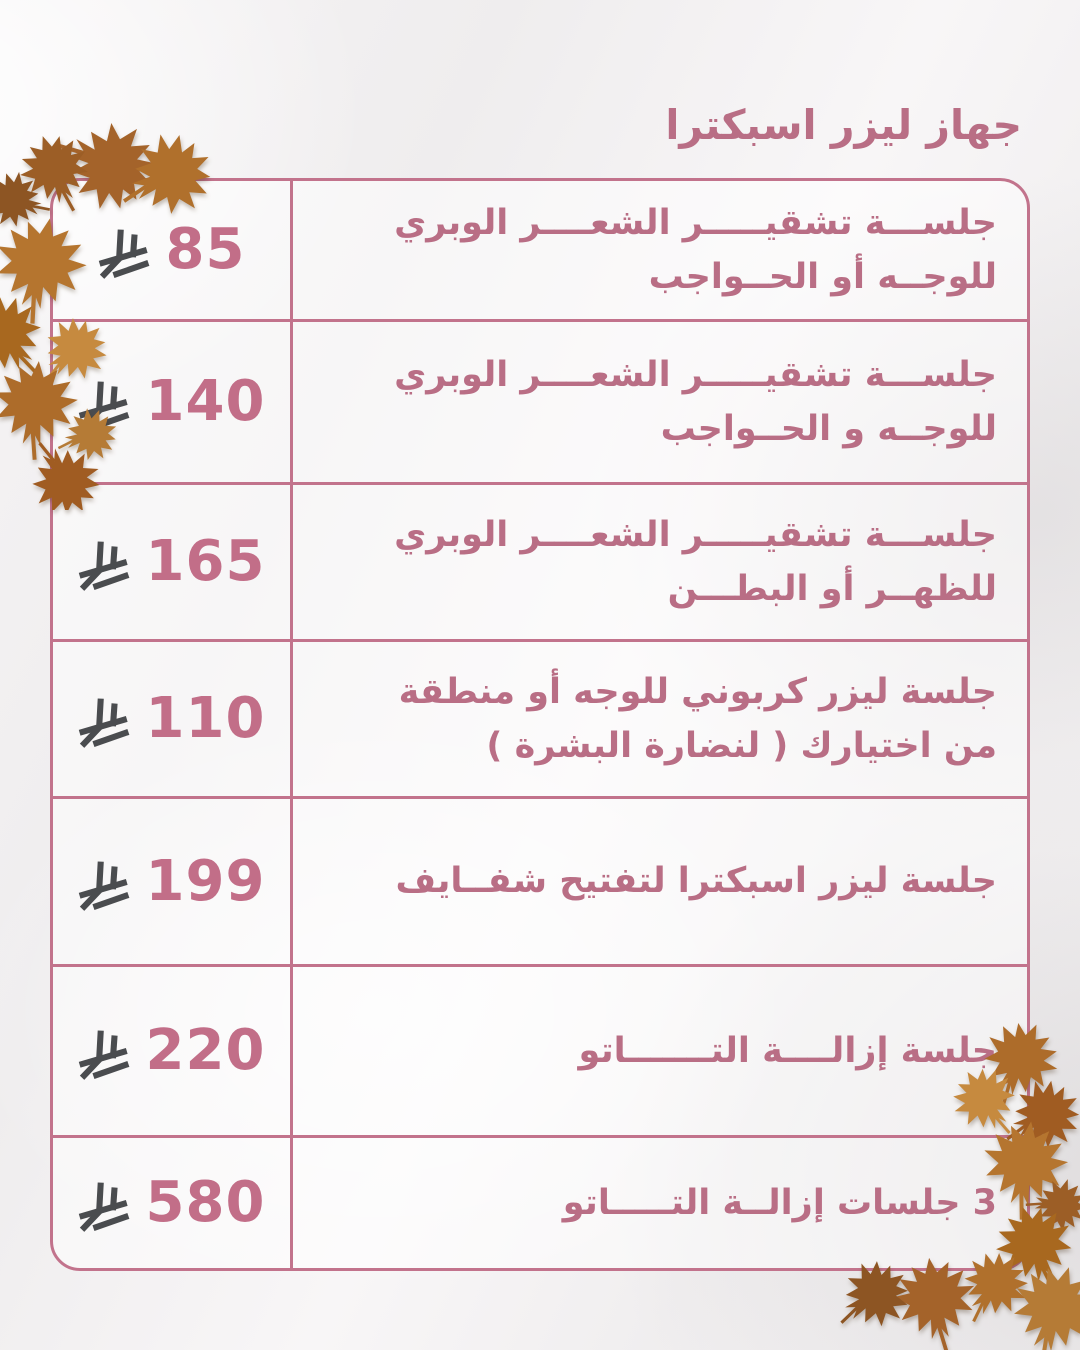 This screenshot has height=1350, width=1080. I want to click on price-cell: 220, so click(173, 1051).